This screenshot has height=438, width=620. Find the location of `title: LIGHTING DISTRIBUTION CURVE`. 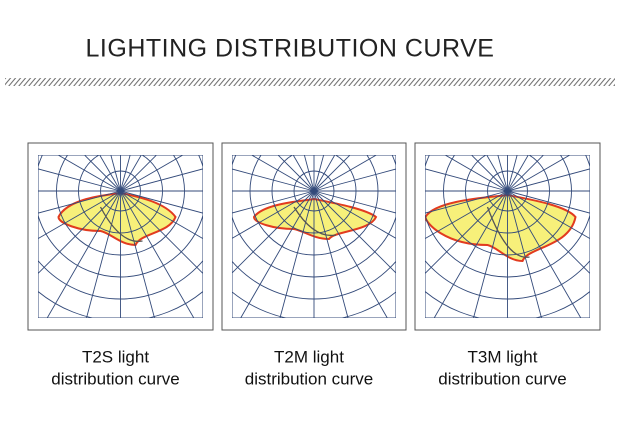

title: LIGHTING DISTRIBUTION CURVE is located at coordinates (290, 49).